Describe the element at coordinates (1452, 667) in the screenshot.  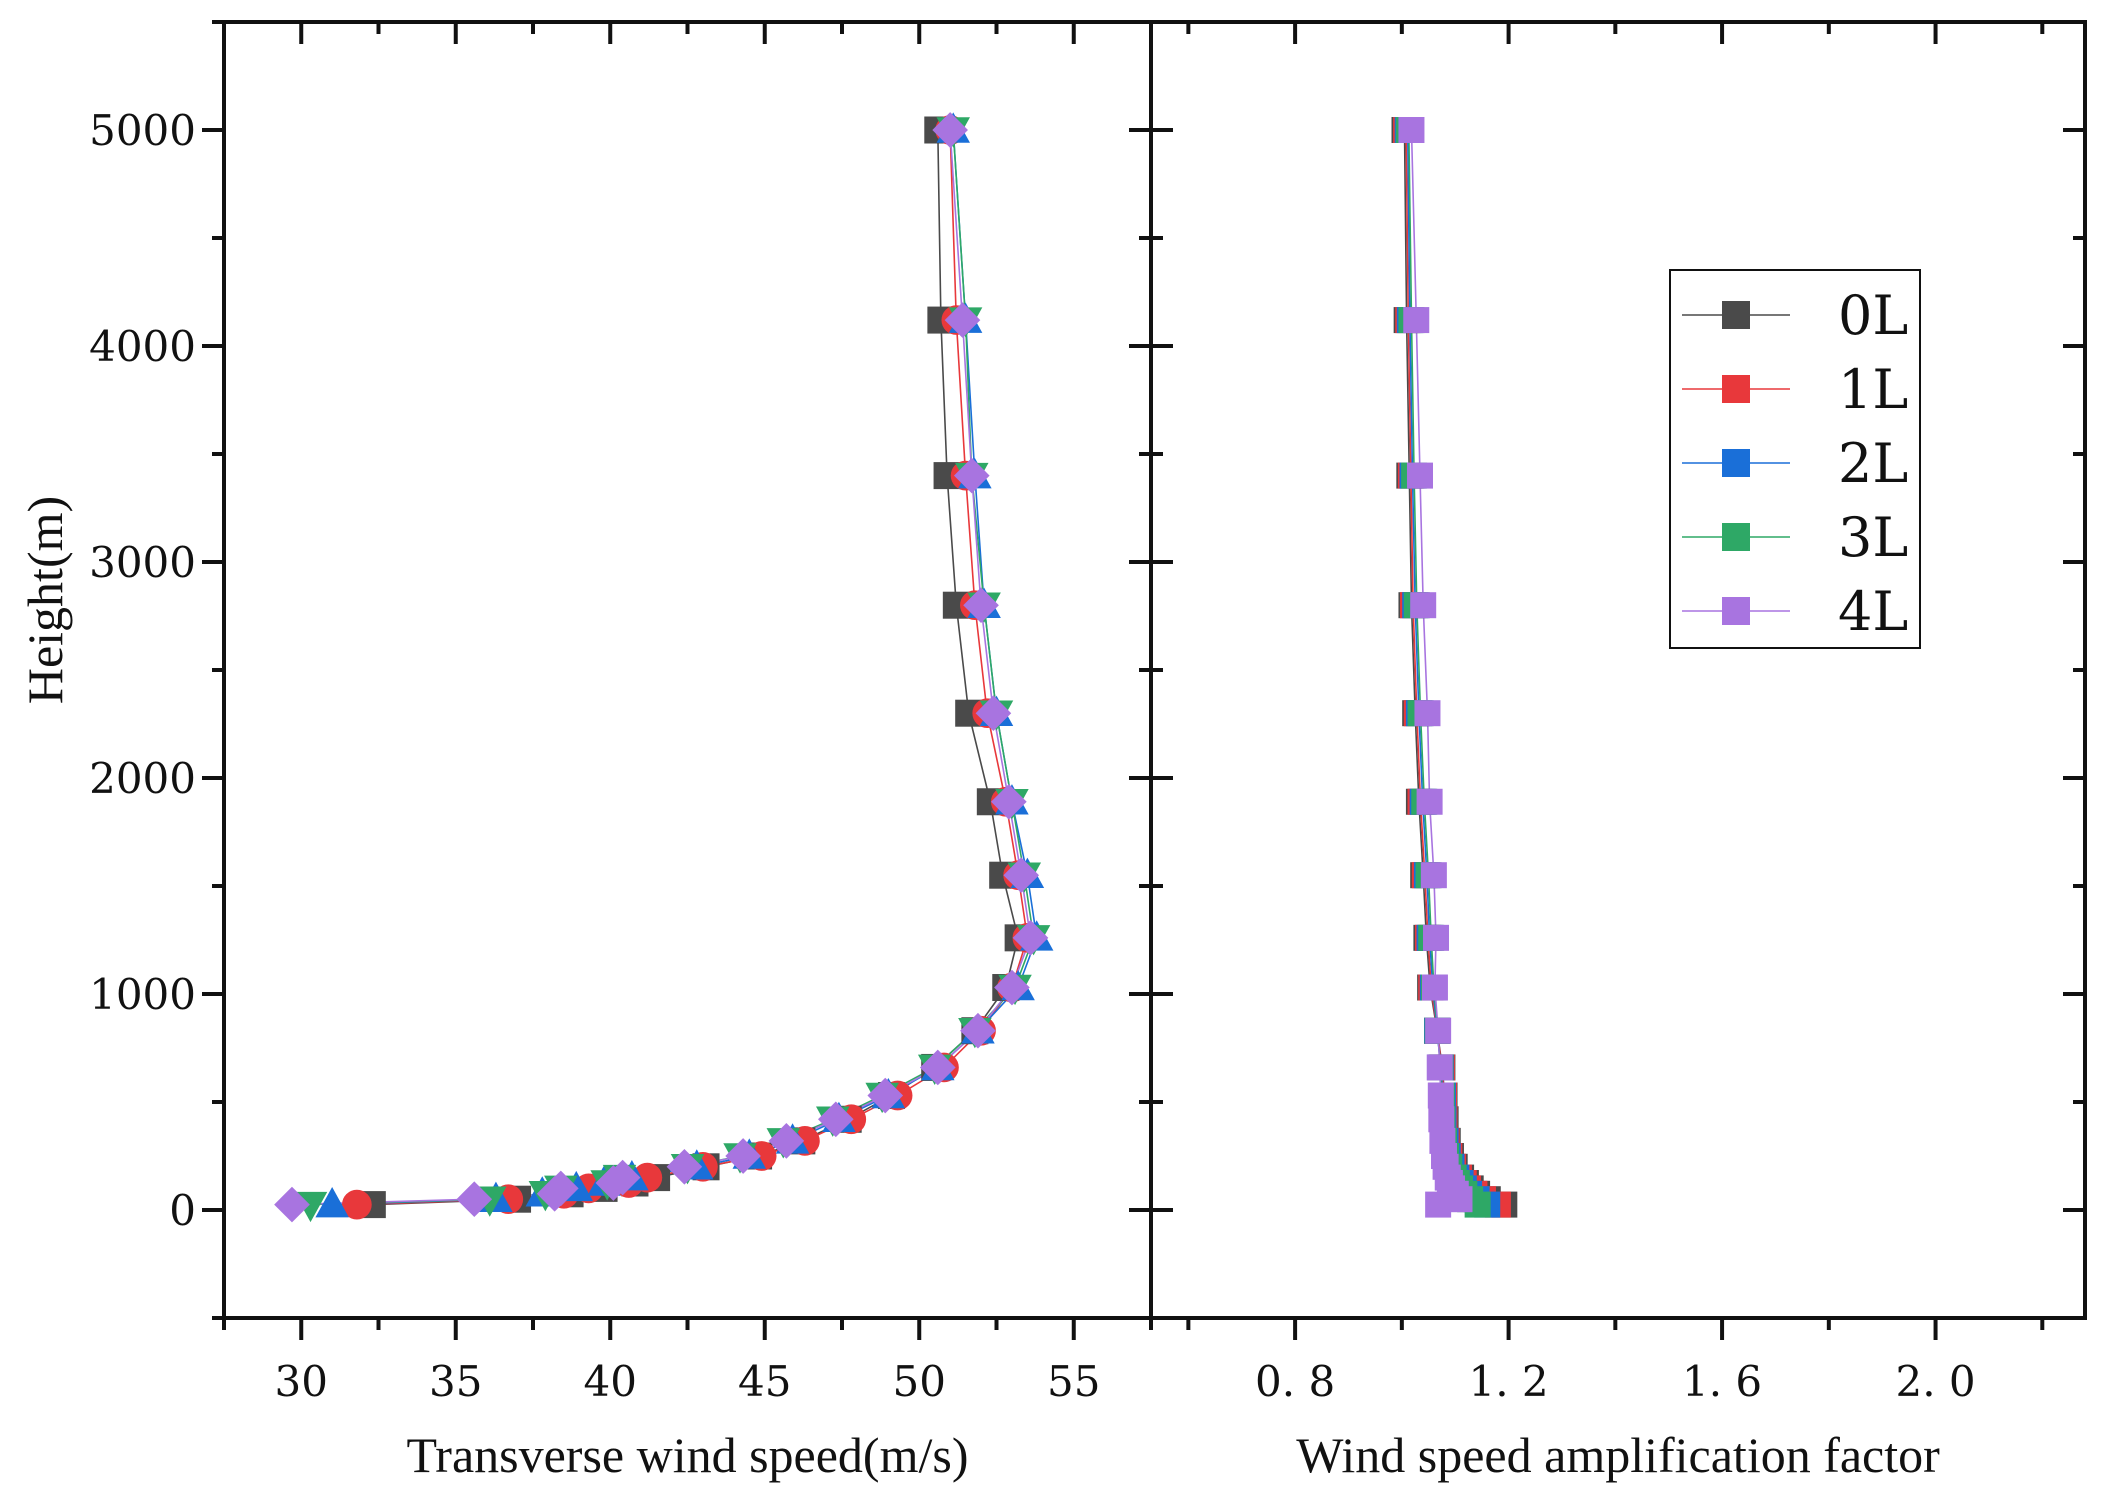
I see `right-series-1L-line` at that location.